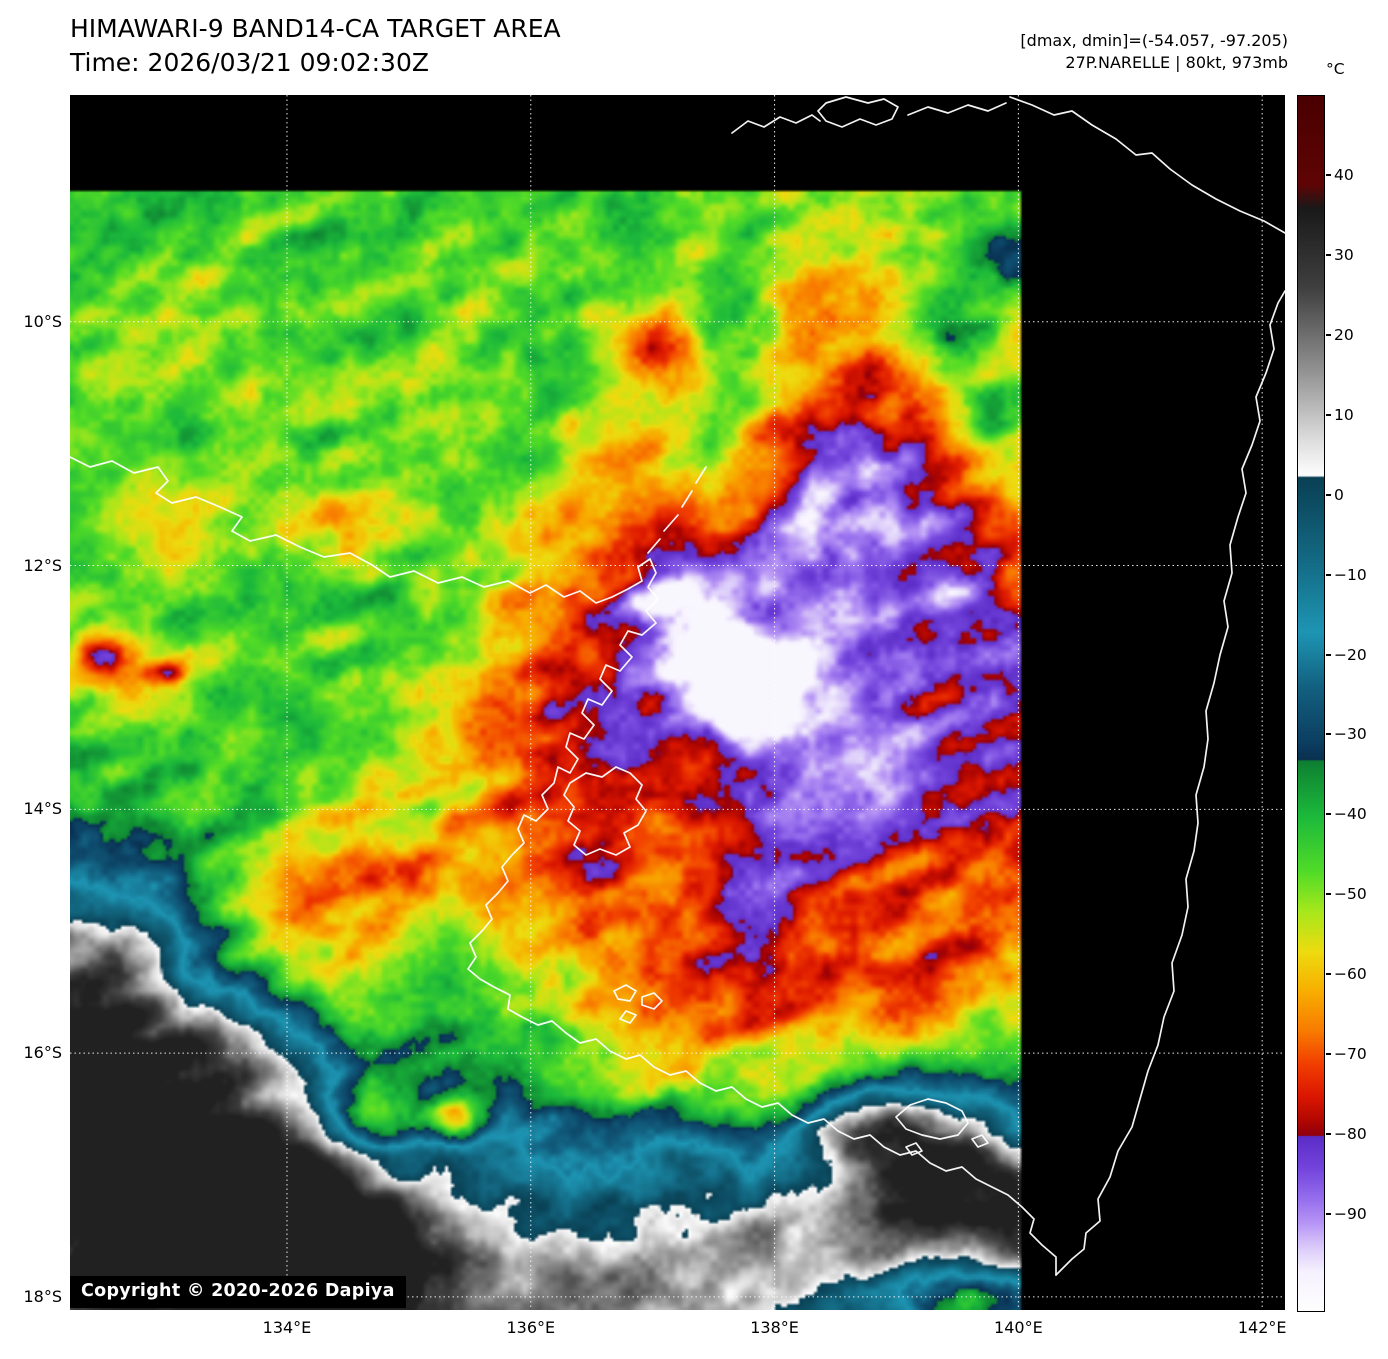 Image resolution: width=1388 pixels, height=1359 pixels. I want to click on colorbar-tick-label: −80, so click(1350, 1134).